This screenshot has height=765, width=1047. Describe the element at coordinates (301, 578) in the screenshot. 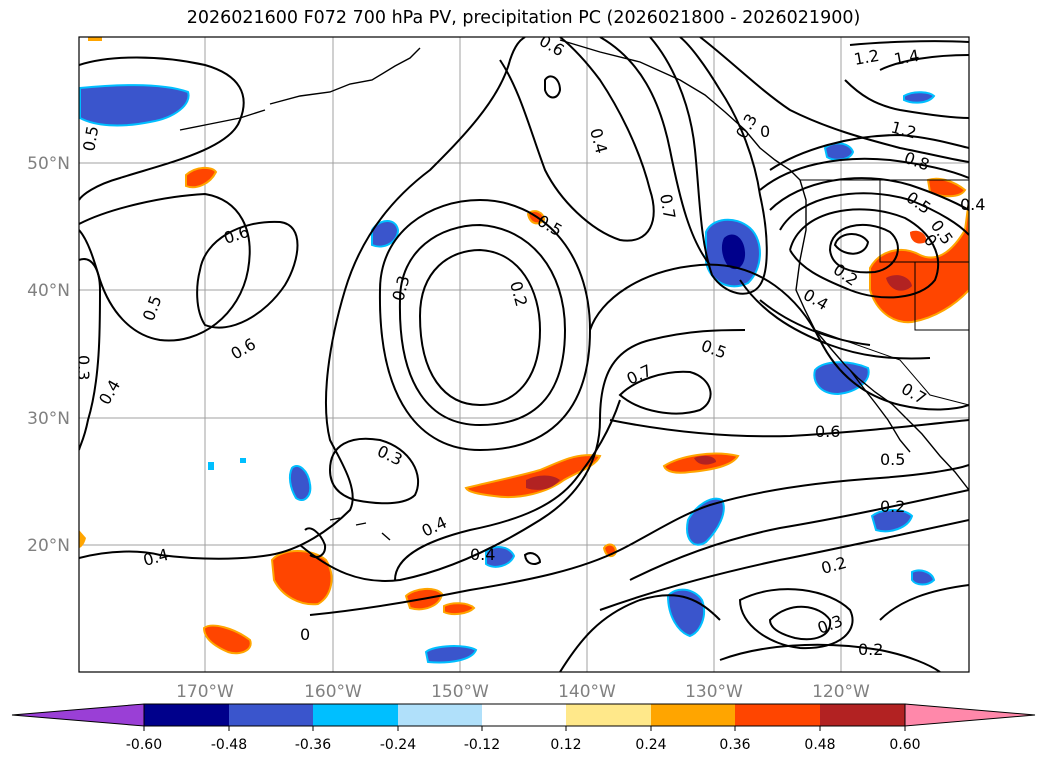

I see `precip-pos-sw` at that location.